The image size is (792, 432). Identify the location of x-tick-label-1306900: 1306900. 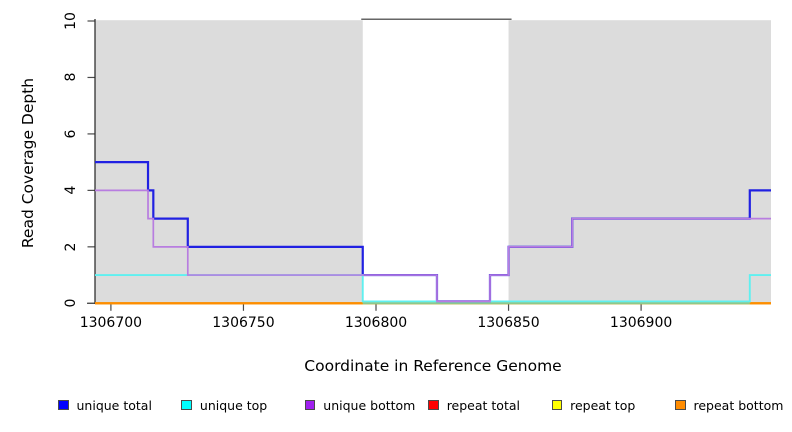
(641, 323).